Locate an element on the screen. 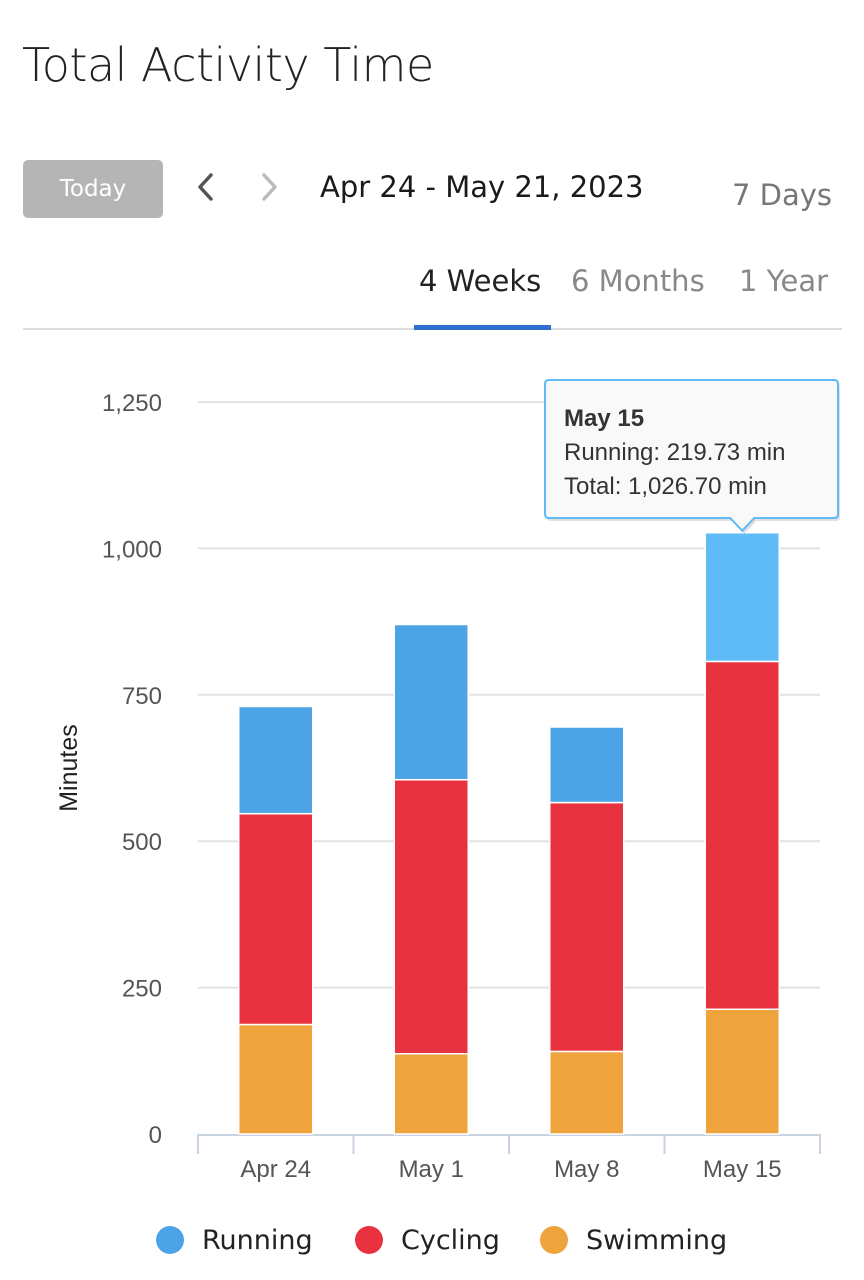 The image size is (864, 1280). y-tick-label: 0 is located at coordinates (155, 1135).